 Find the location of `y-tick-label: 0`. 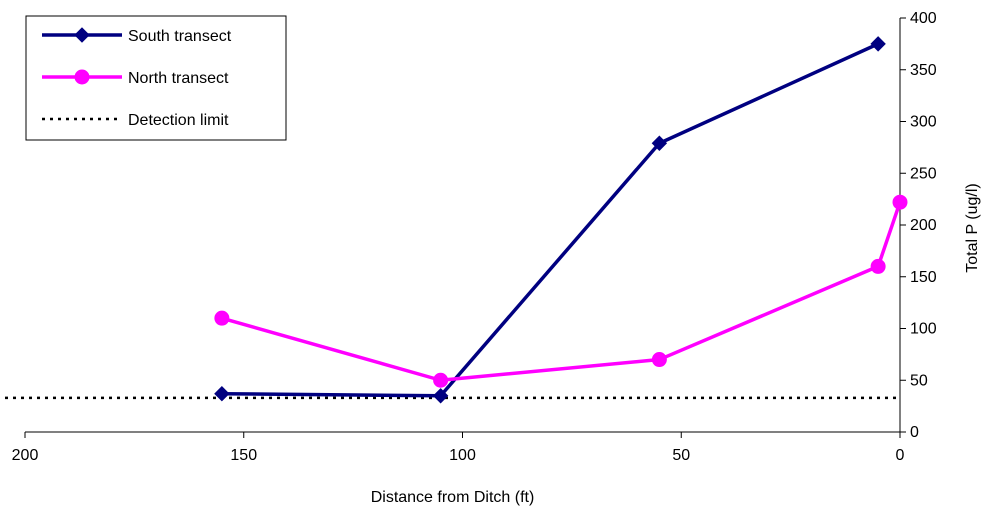

y-tick-label: 0 is located at coordinates (914, 432).